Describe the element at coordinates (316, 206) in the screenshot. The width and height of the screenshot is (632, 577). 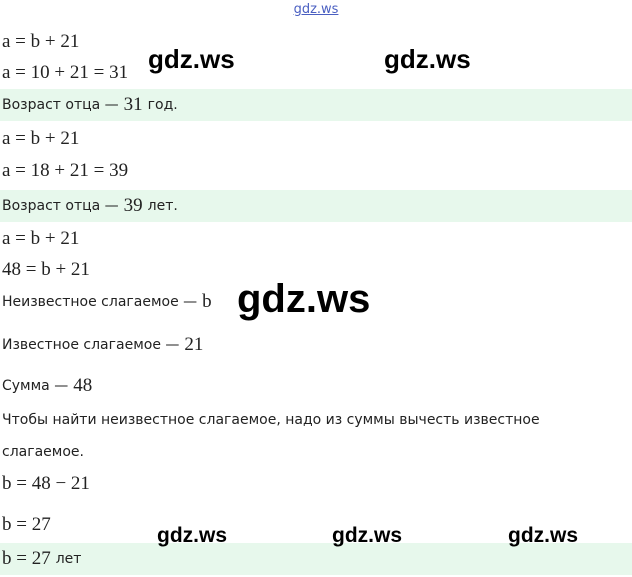
I see `text-line: Возраст отца —39 лет.` at that location.